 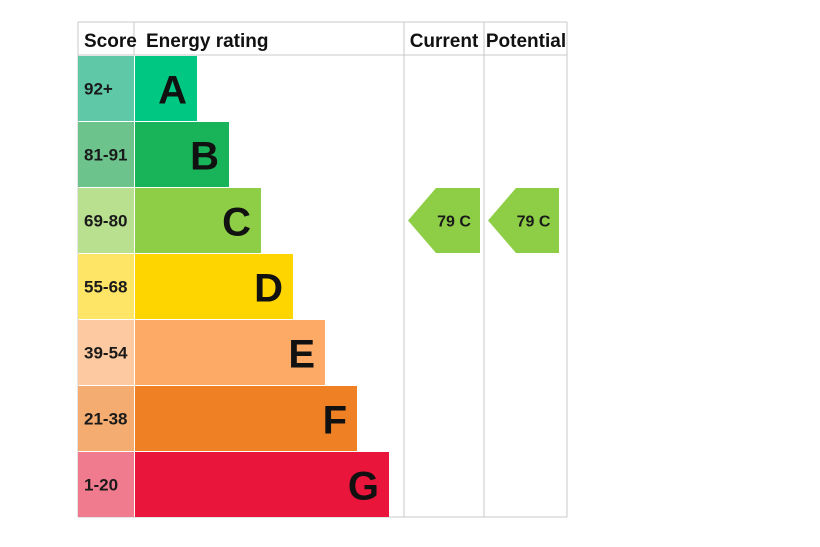 What do you see at coordinates (236, 223) in the screenshot?
I see `bar-letter-c: C` at bounding box center [236, 223].